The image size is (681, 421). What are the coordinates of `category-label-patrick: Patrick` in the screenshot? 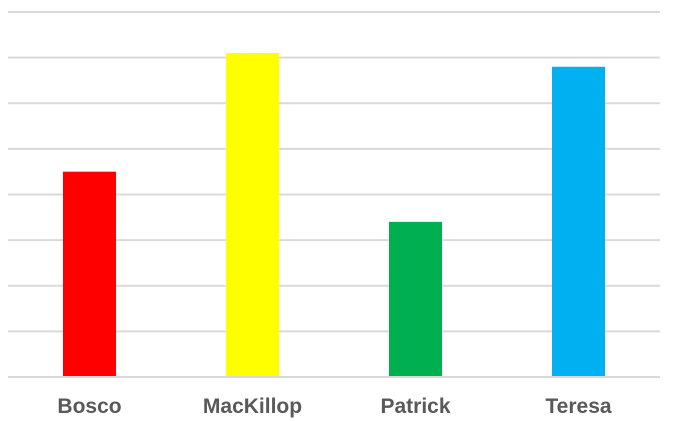 It's located at (415, 406).